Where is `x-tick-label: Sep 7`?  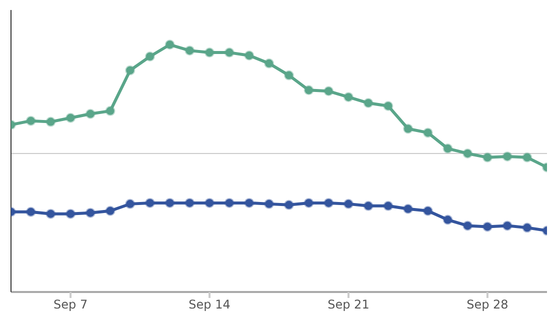 x-tick-label: Sep 7 is located at coordinates (71, 305).